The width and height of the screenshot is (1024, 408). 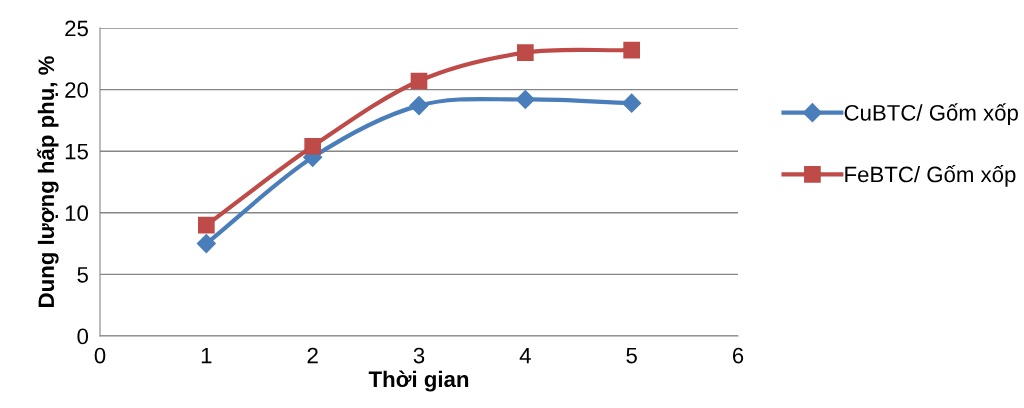 I want to click on x-axis-title: Thời gian, so click(x=418, y=381).